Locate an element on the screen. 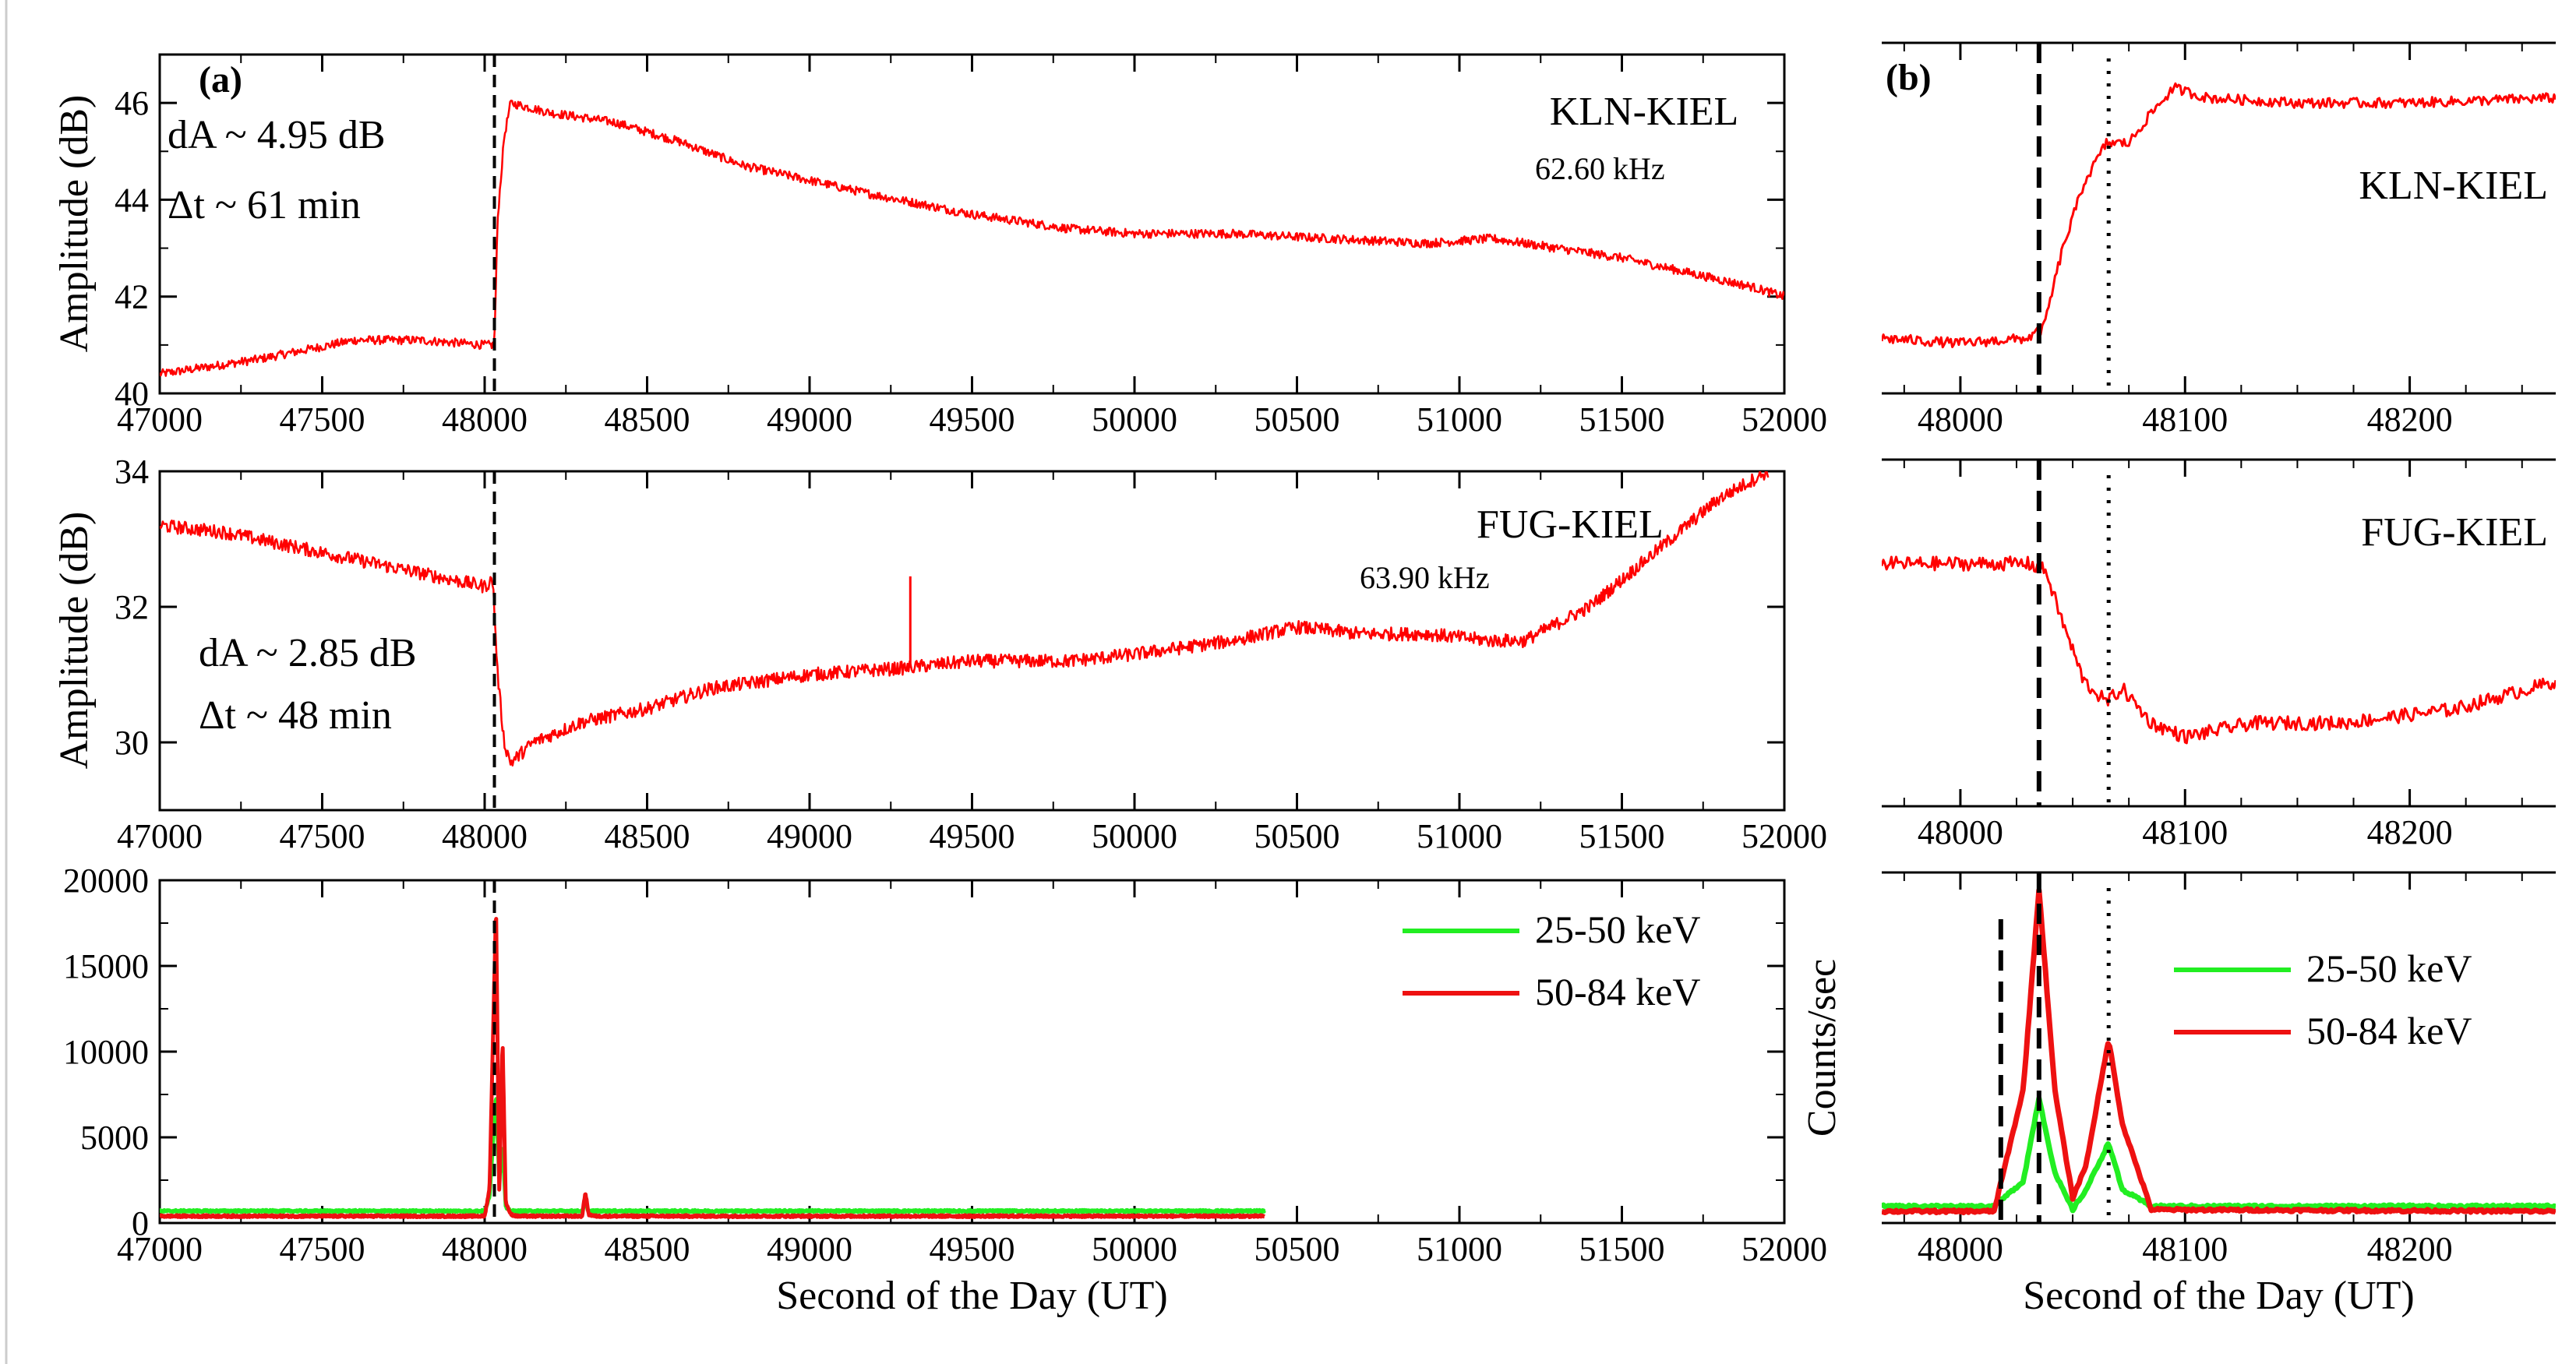 The width and height of the screenshot is (2576, 1364). y-tick-label: 44 is located at coordinates (132, 200).